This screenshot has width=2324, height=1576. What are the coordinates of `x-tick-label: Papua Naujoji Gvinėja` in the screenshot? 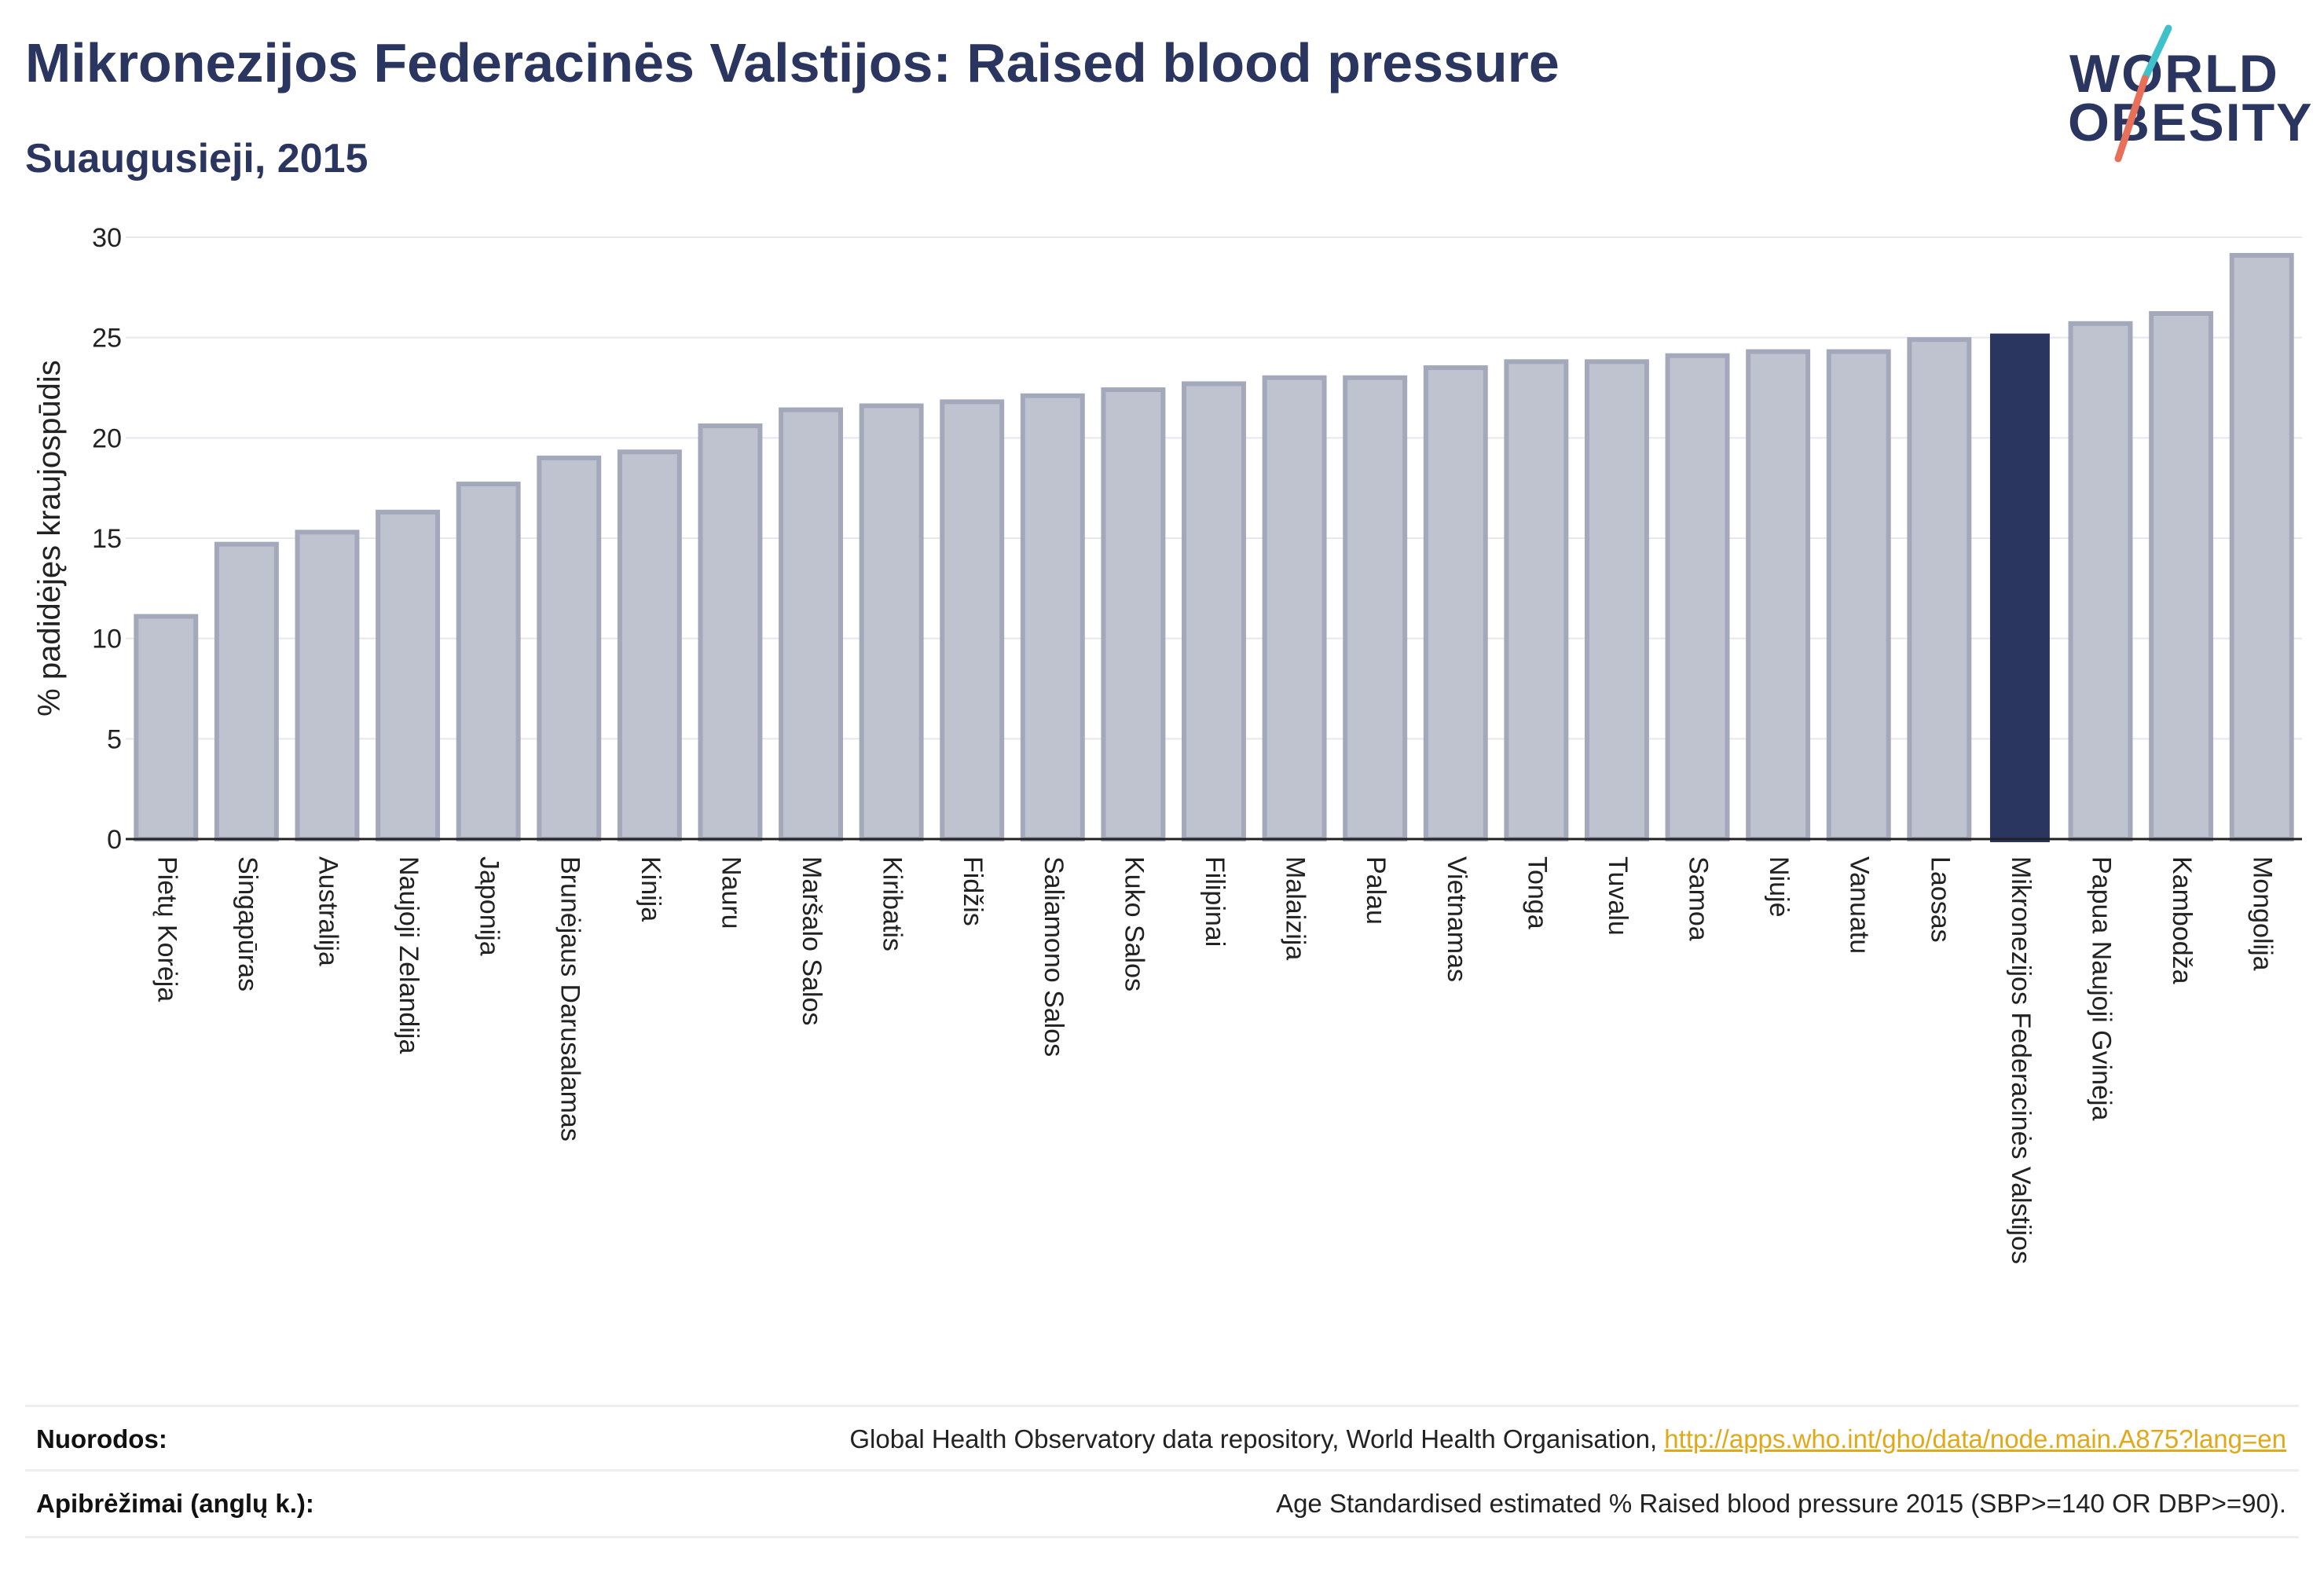 It's located at (2102, 988).